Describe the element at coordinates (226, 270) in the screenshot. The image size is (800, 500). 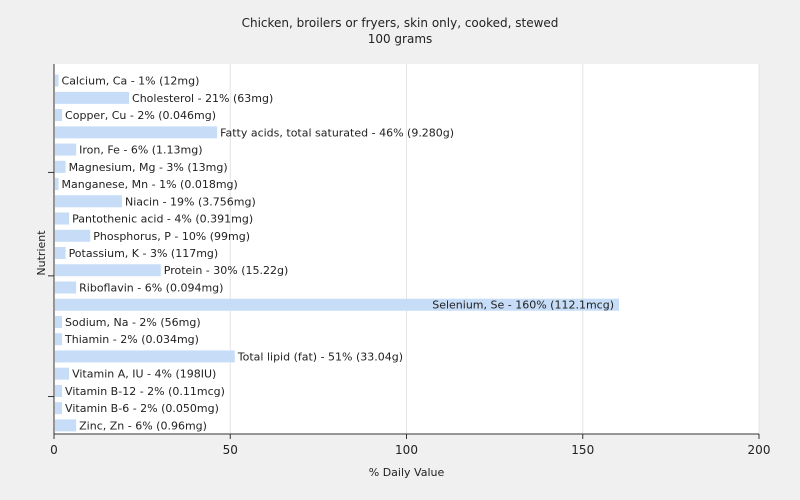
I see `bar-label: Protein - 30% (15.22g)` at that location.